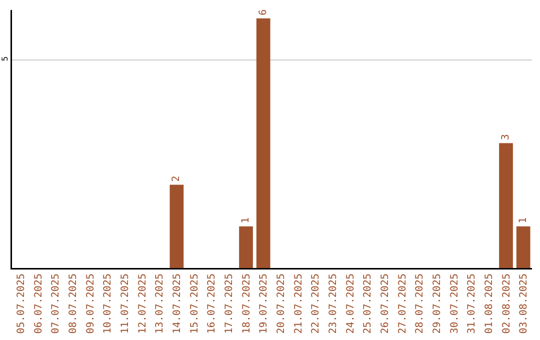 The height and width of the screenshot is (340, 540). Describe the element at coordinates (212, 304) in the screenshot. I see `x-tick-label: 16.07.2025` at that location.